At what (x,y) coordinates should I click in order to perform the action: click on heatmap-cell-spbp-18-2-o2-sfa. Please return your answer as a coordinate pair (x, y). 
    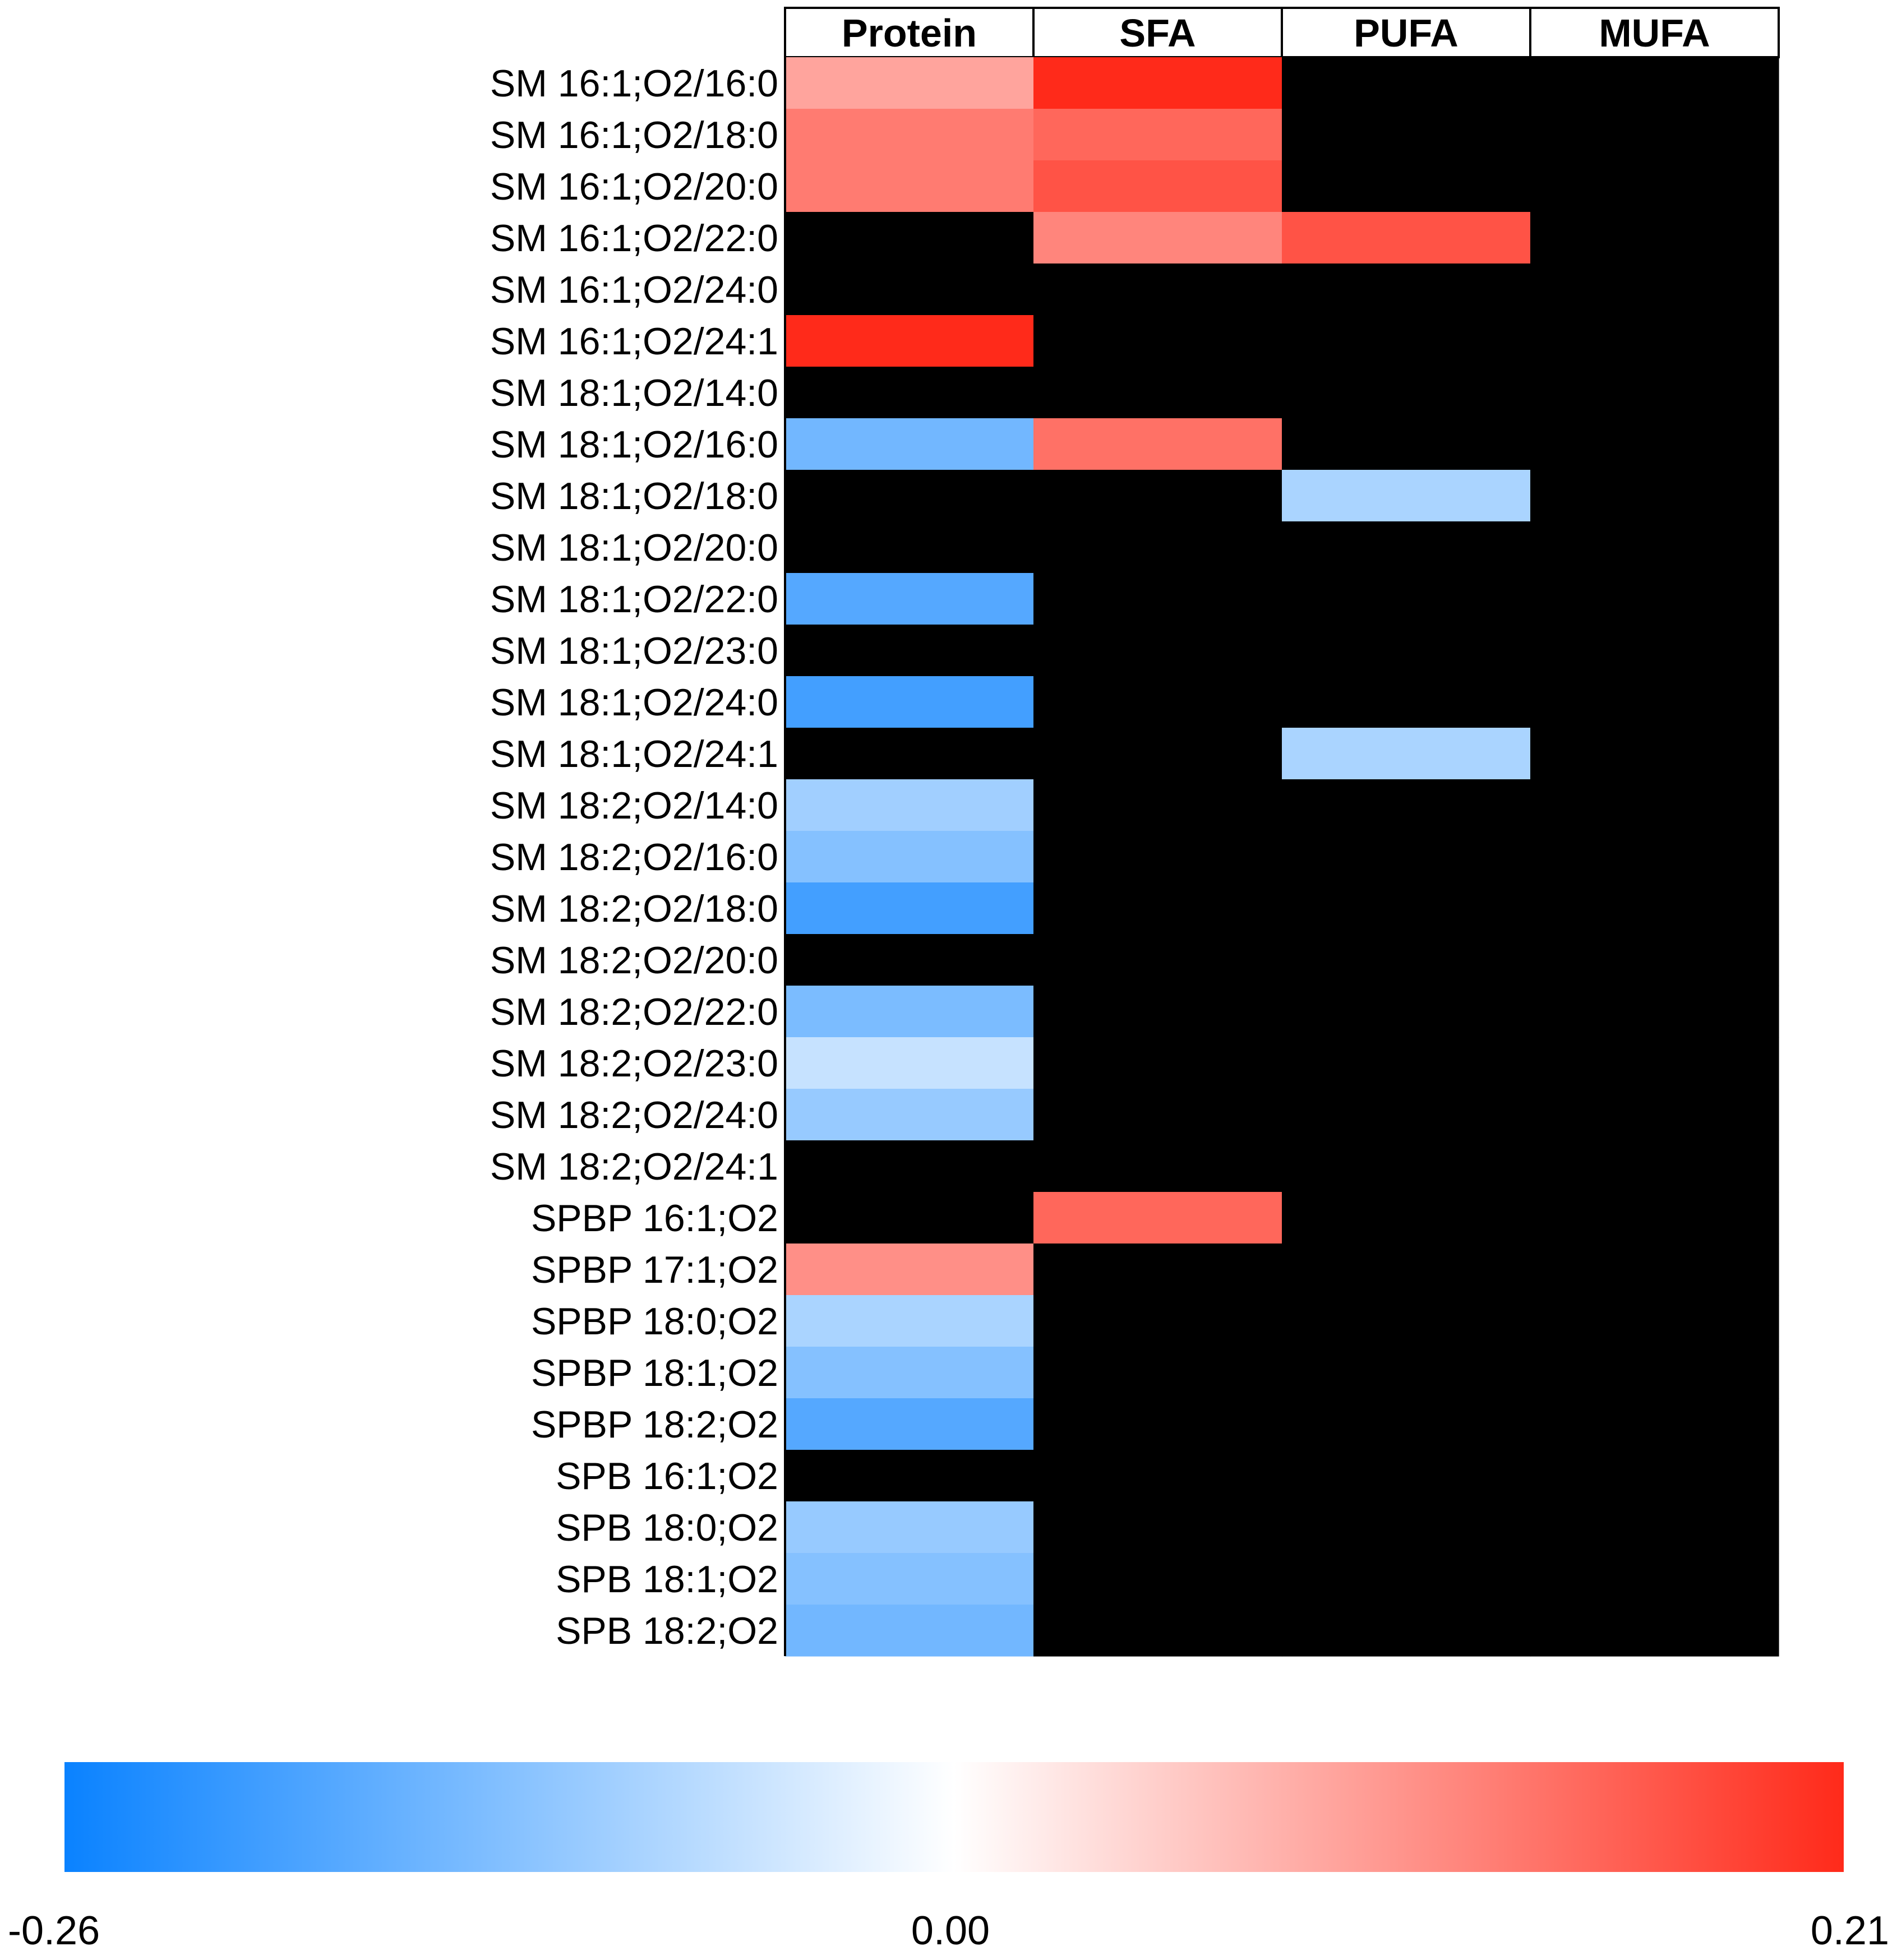
    Looking at the image, I should click on (1157, 1424).